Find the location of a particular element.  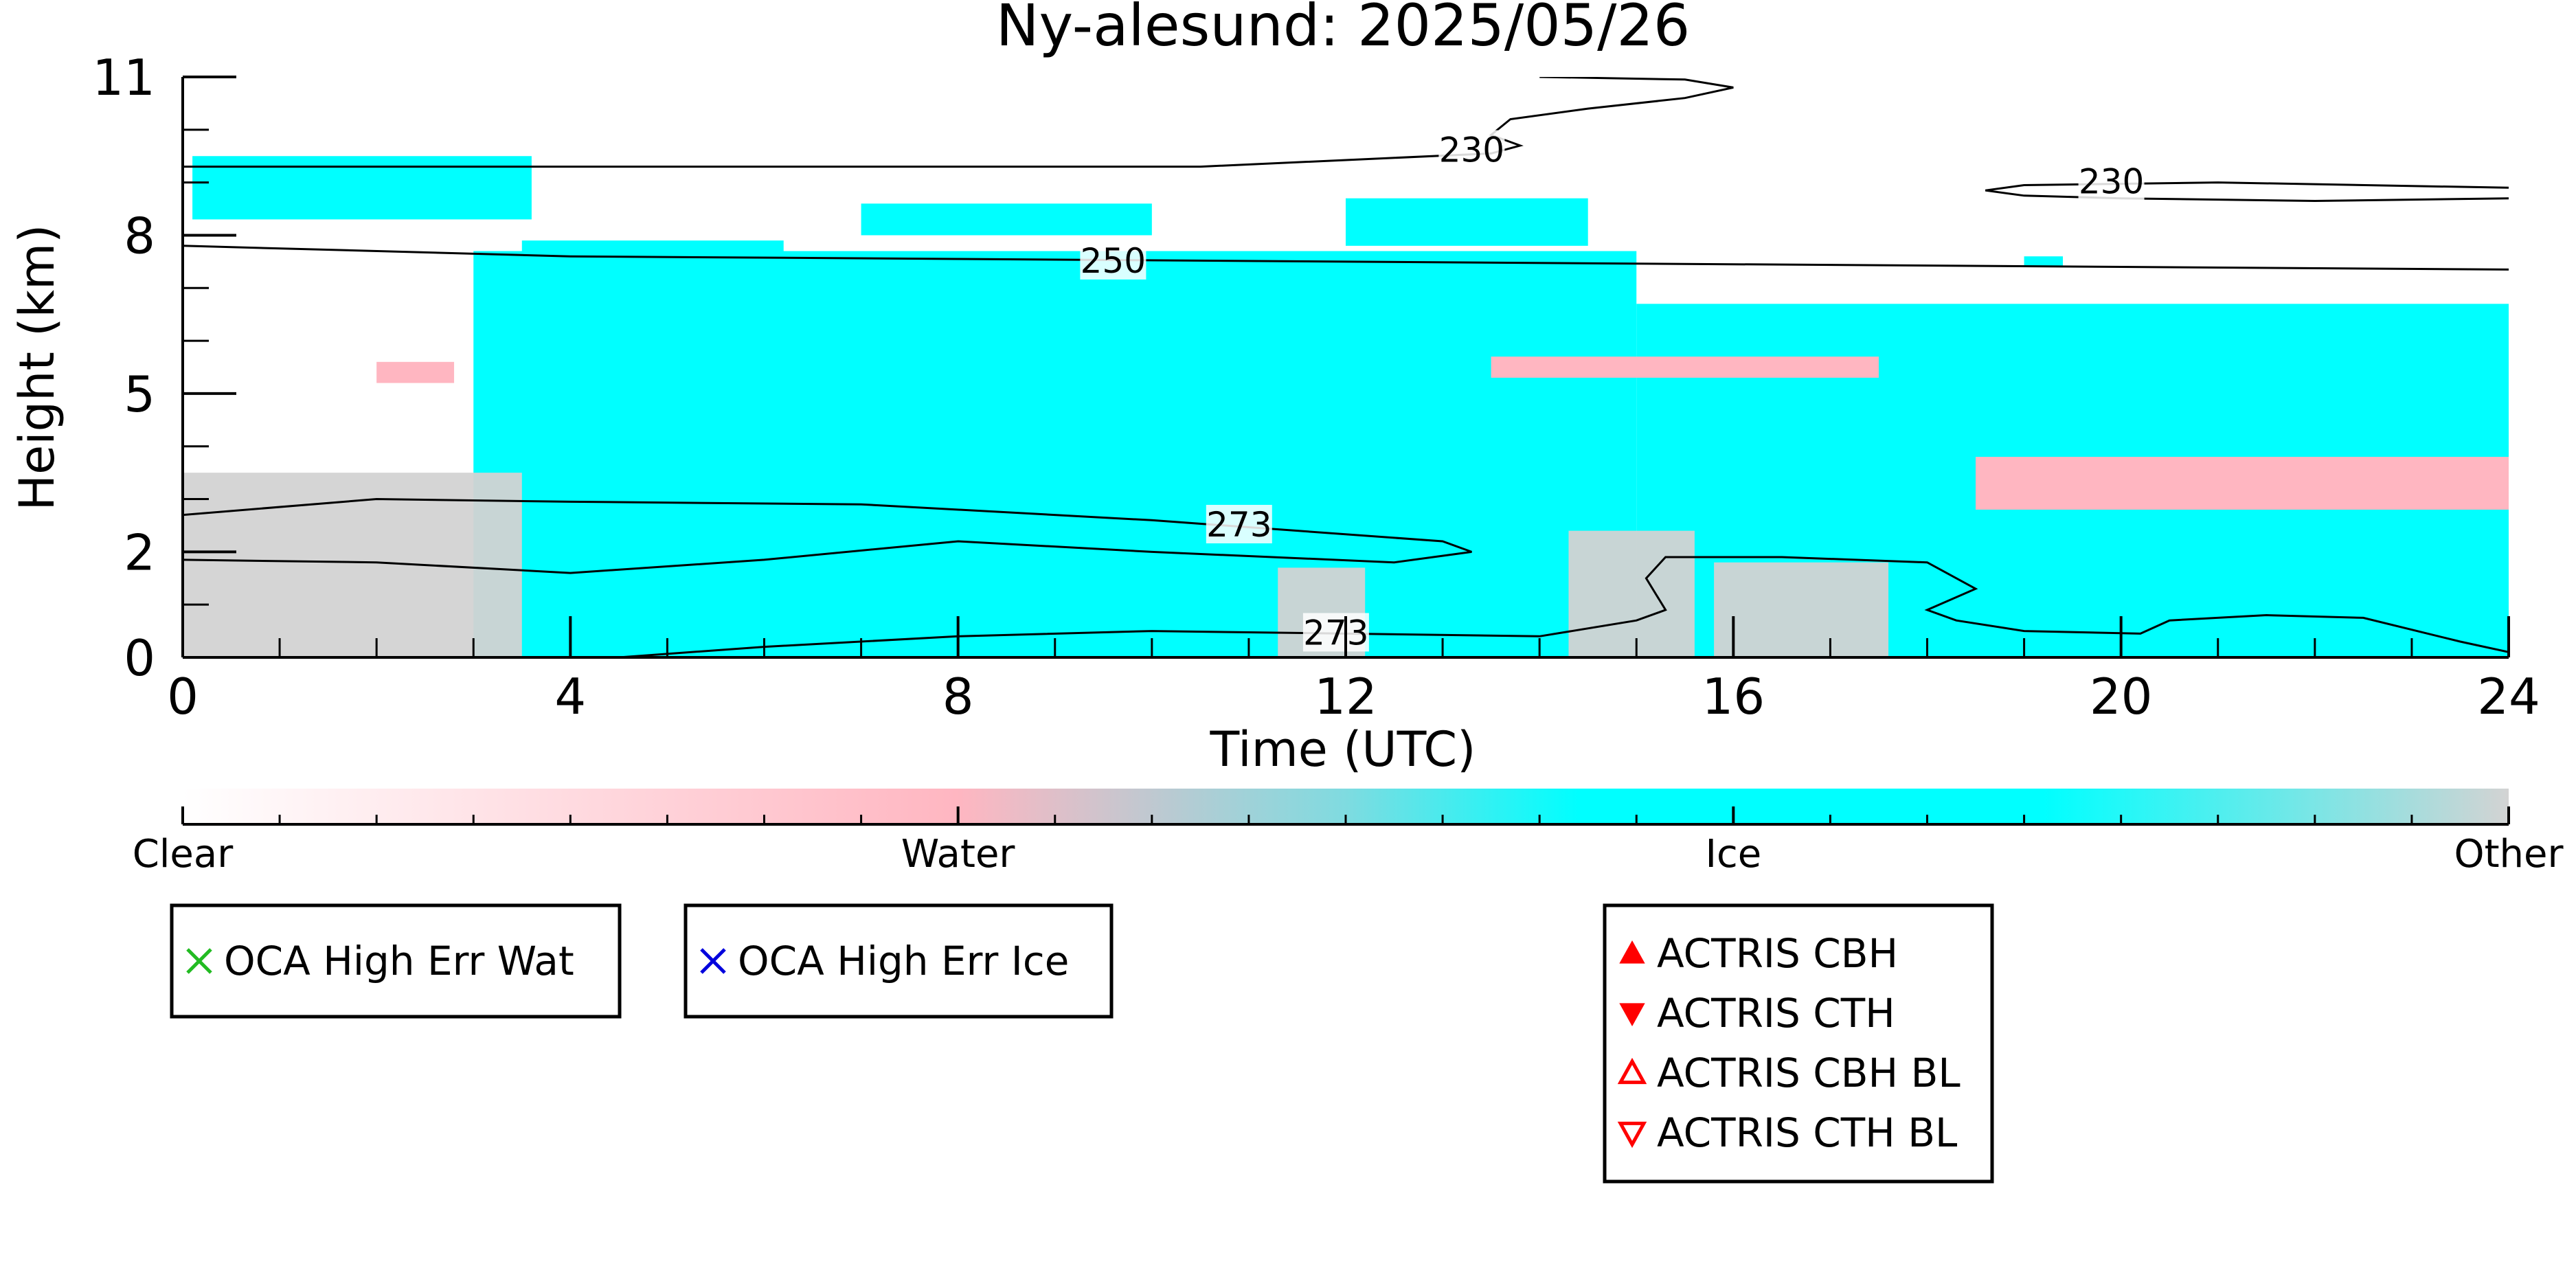

chart-title: Ny-alesund: 2025/05/26 is located at coordinates (1343, 29).